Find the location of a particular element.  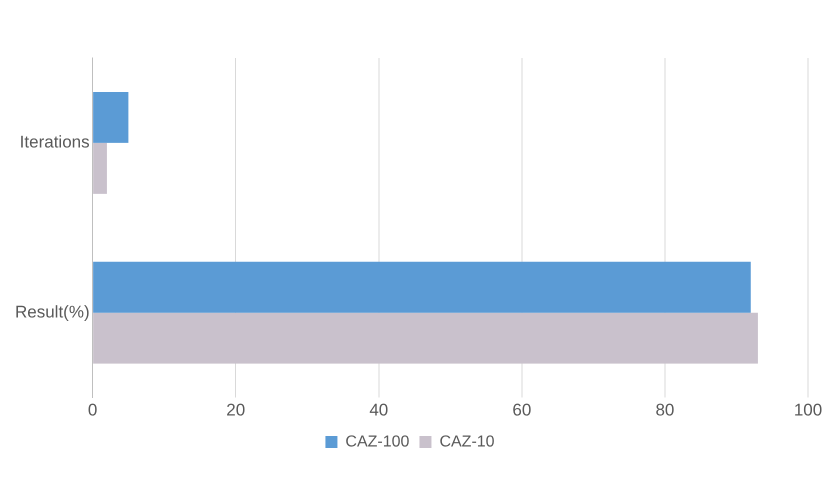

y-tick-label: Iterations is located at coordinates (55, 142).